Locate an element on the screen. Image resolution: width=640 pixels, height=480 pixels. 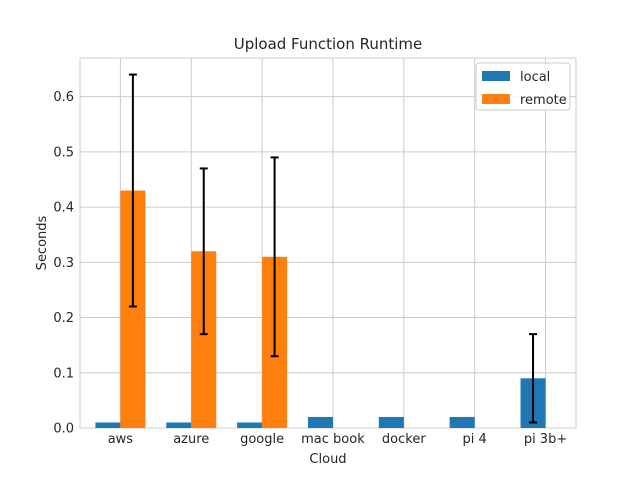
x-tick-label: pi 3b+ is located at coordinates (545, 439).